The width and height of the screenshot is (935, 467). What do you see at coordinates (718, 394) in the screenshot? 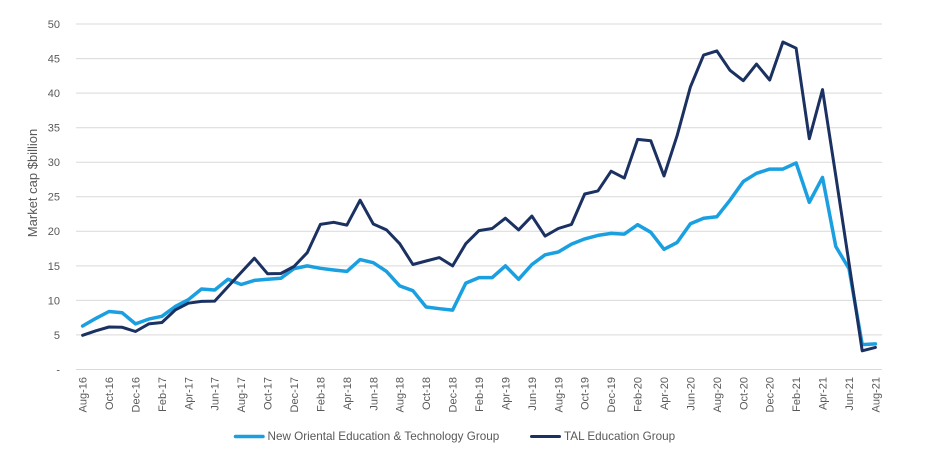
I see `svg-text: Aug-20` at bounding box center [718, 394].